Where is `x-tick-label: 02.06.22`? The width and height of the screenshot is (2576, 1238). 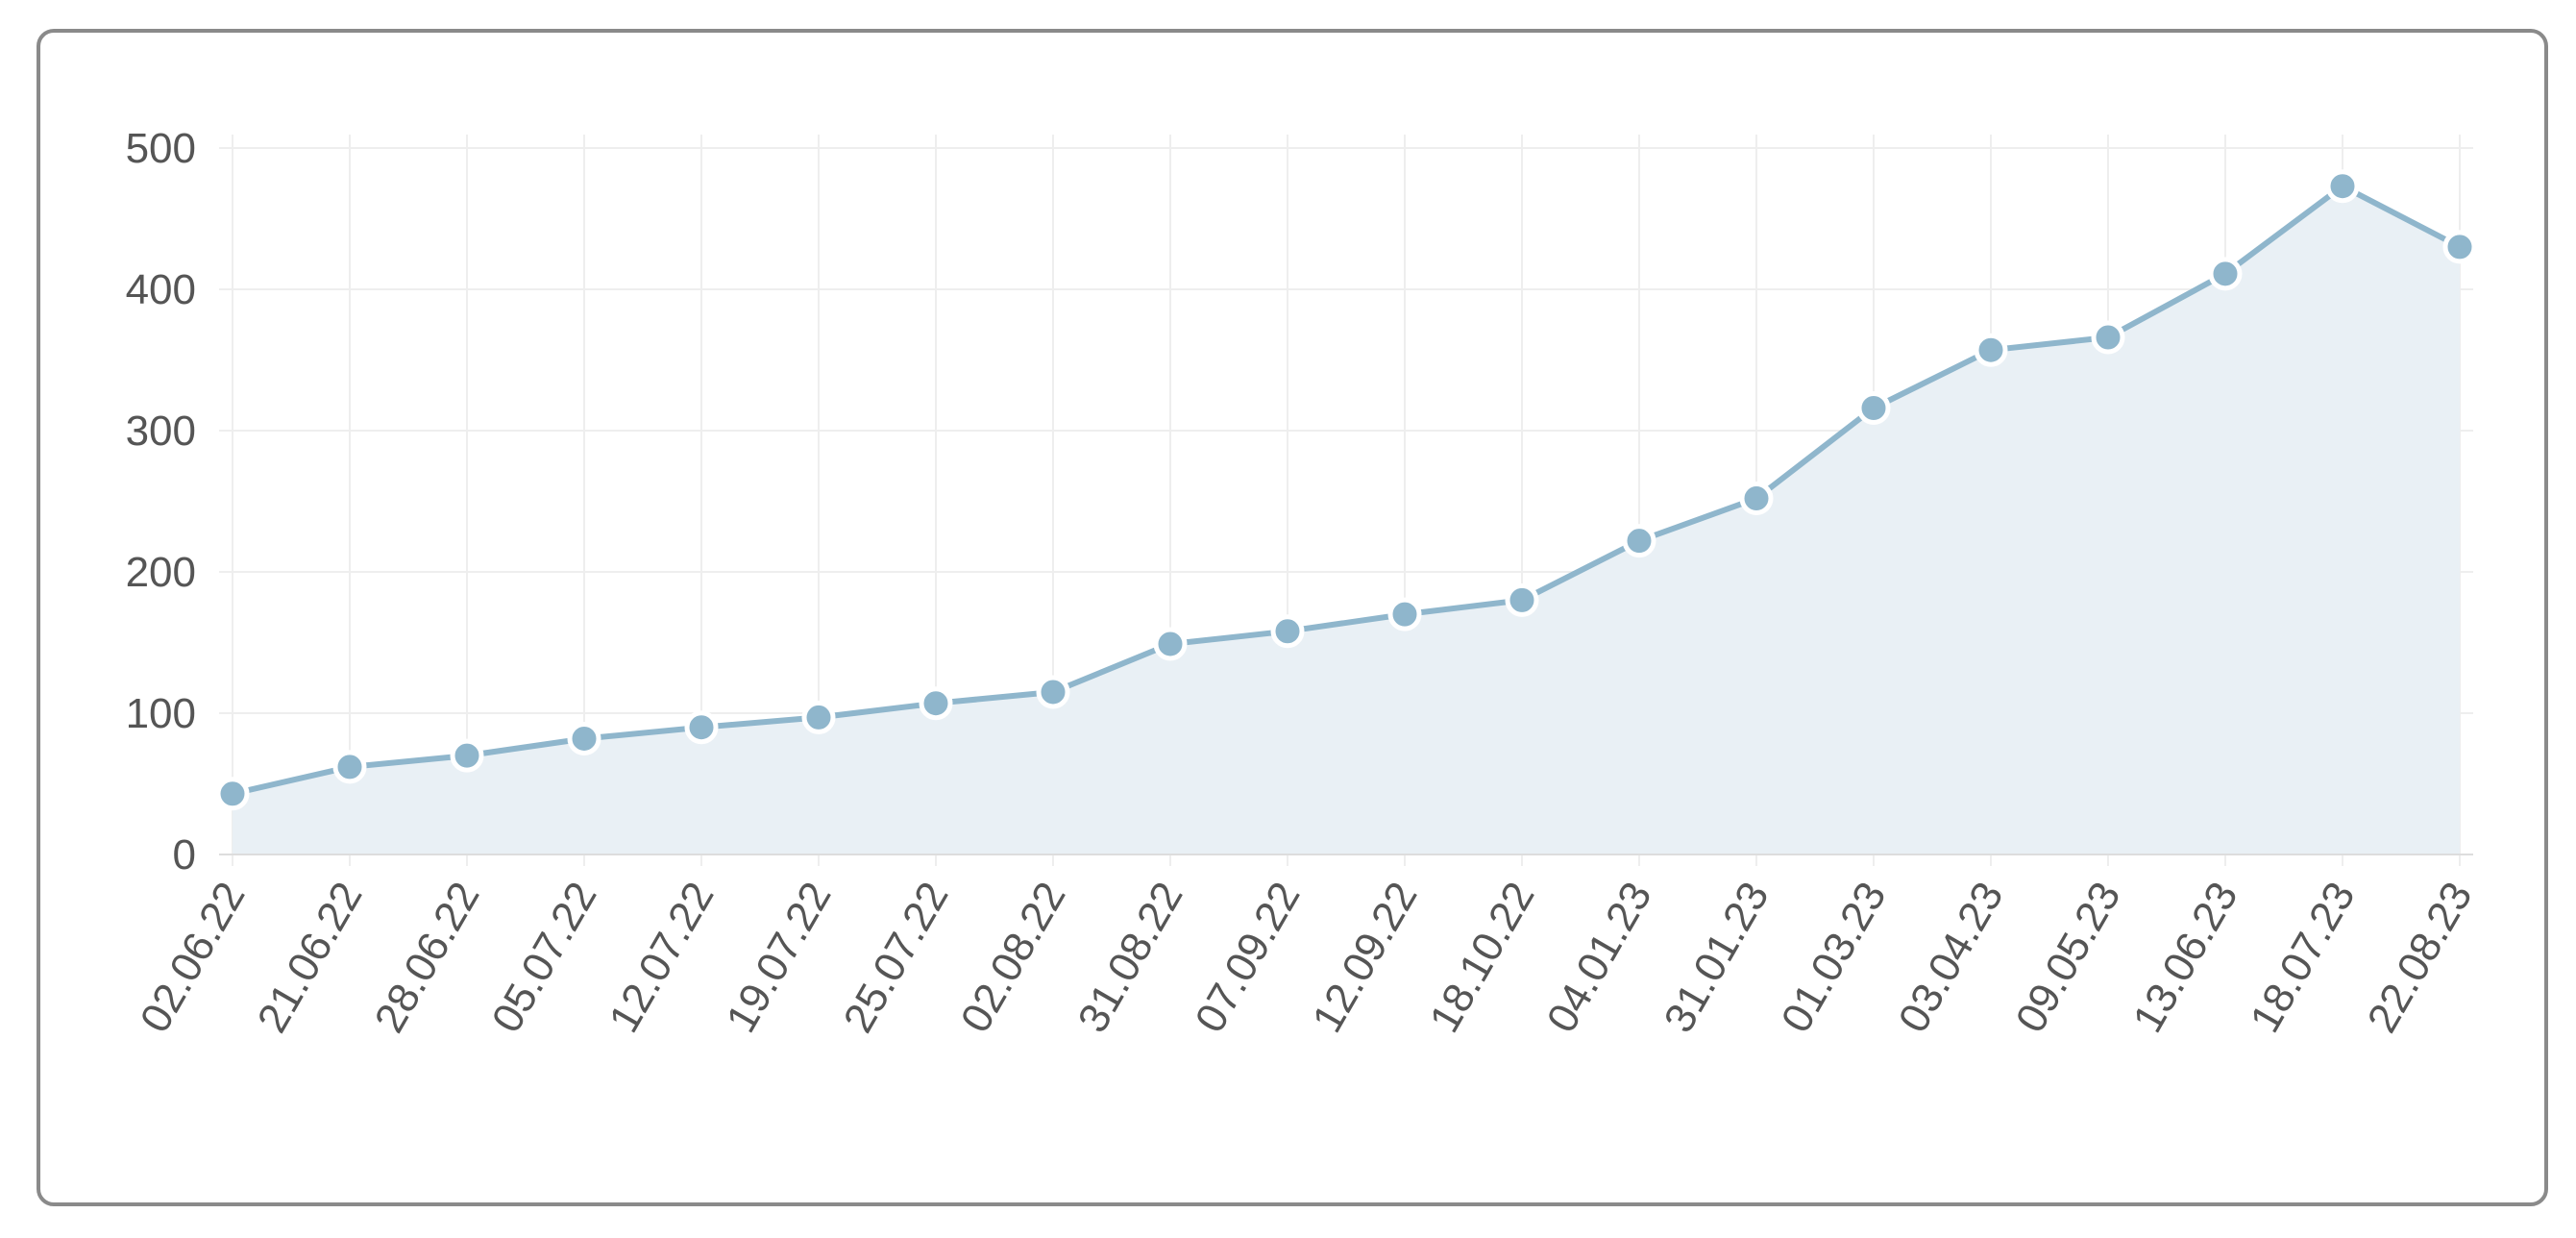
x-tick-label: 02.06.22 is located at coordinates (193, 958).